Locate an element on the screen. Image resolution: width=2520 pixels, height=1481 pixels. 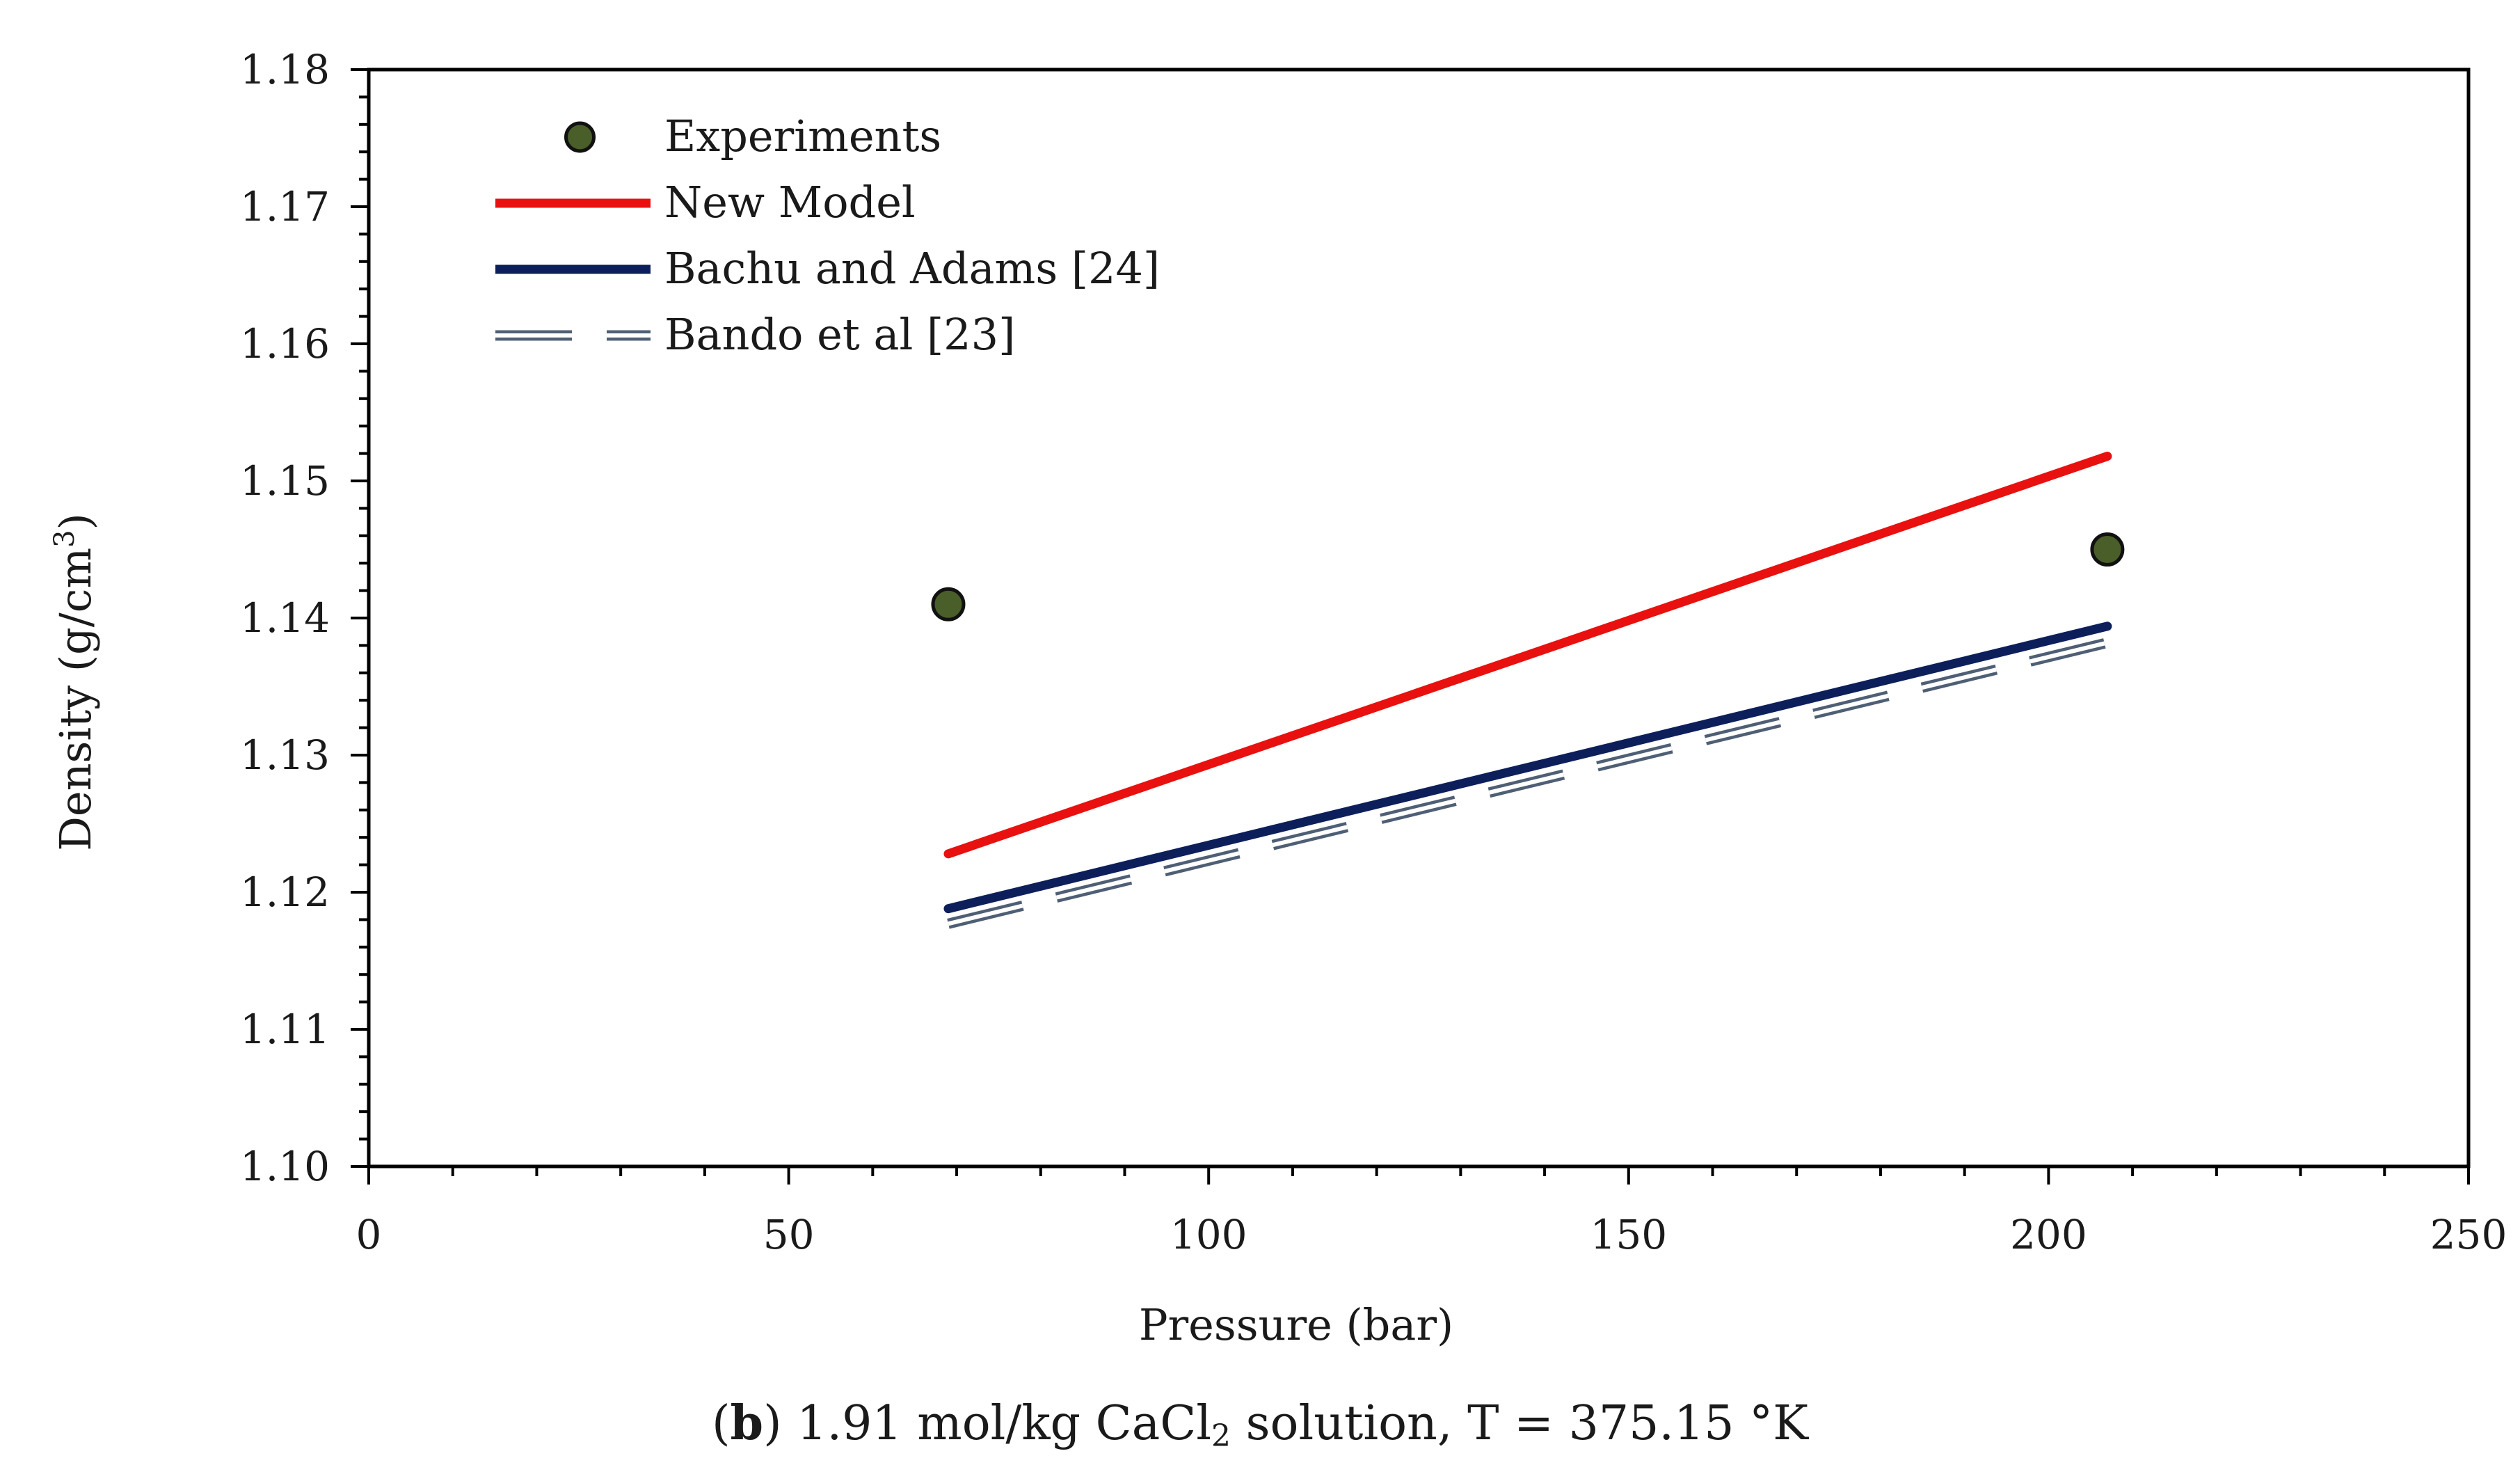
legend-label-bachu-and-adams-24: Bachu and Adams [24] is located at coordinates (912, 268).